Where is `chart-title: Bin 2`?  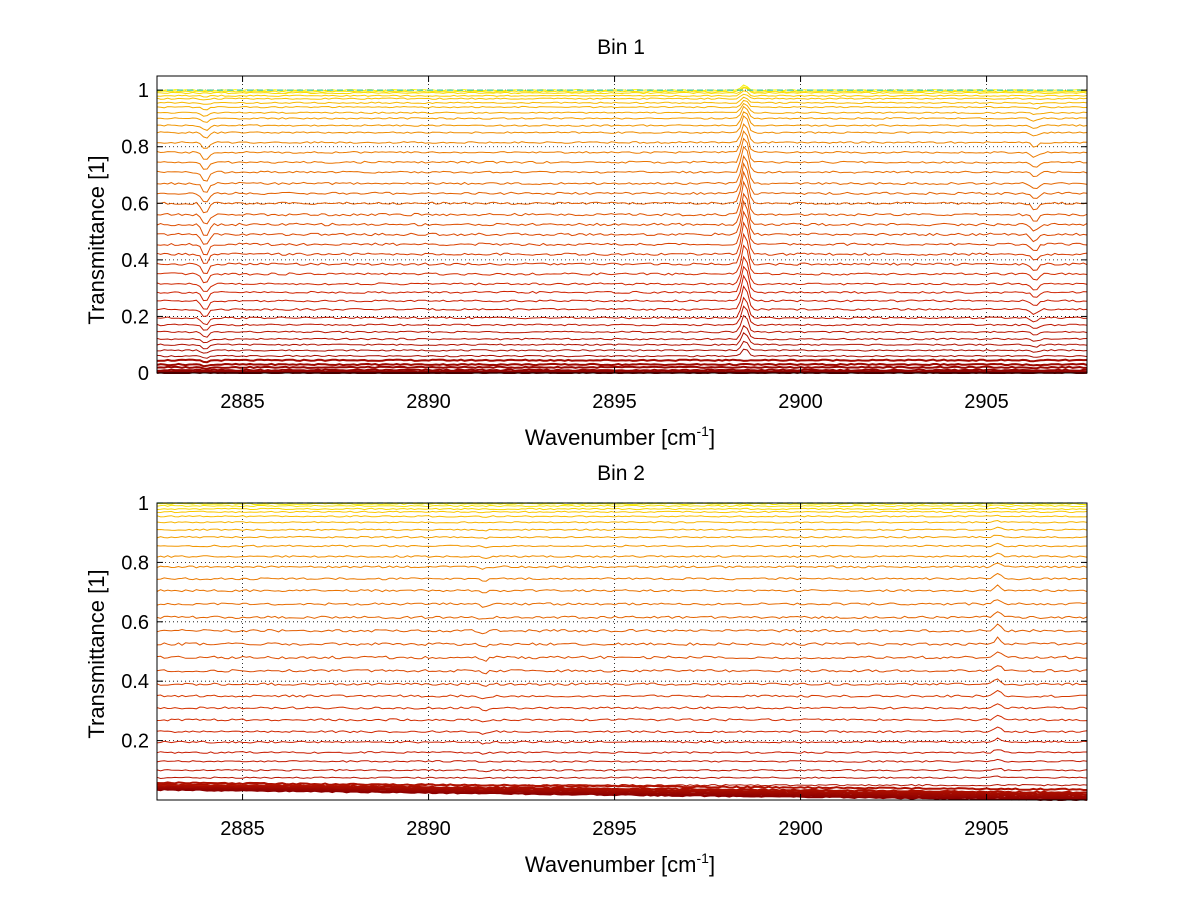
chart-title: Bin 2 is located at coordinates (621, 473).